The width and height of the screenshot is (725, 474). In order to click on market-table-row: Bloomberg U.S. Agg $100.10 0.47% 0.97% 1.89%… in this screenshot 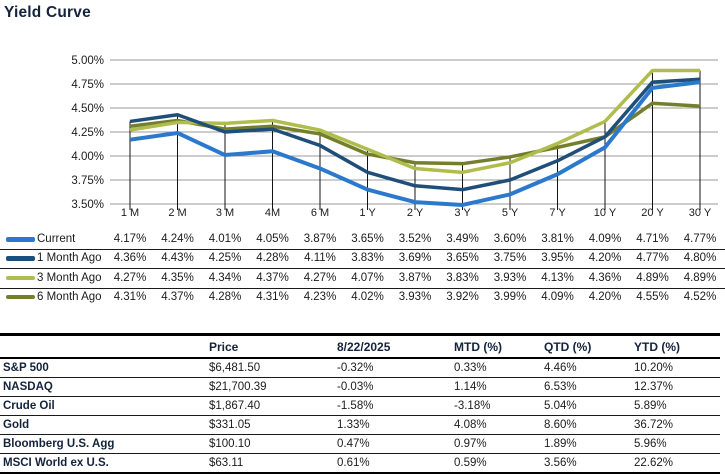, I will do `click(360, 444)`.